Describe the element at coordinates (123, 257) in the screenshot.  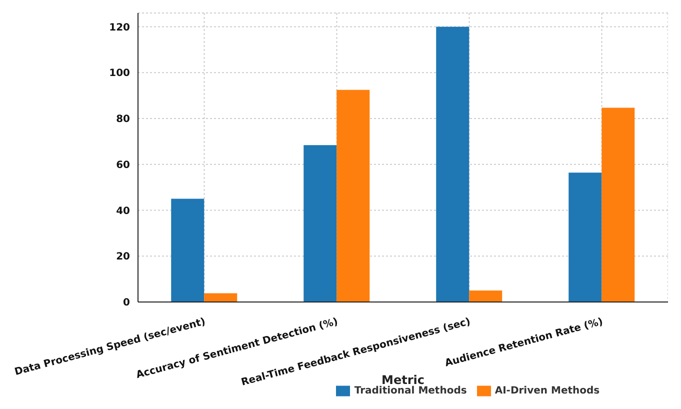
I see `y-tick-label: 20` at that location.